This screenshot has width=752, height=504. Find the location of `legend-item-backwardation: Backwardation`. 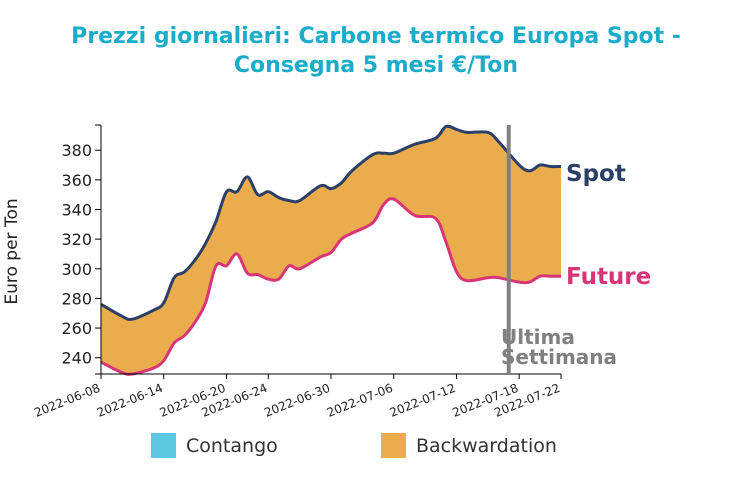

legend-item-backwardation: Backwardation is located at coordinates (469, 445).